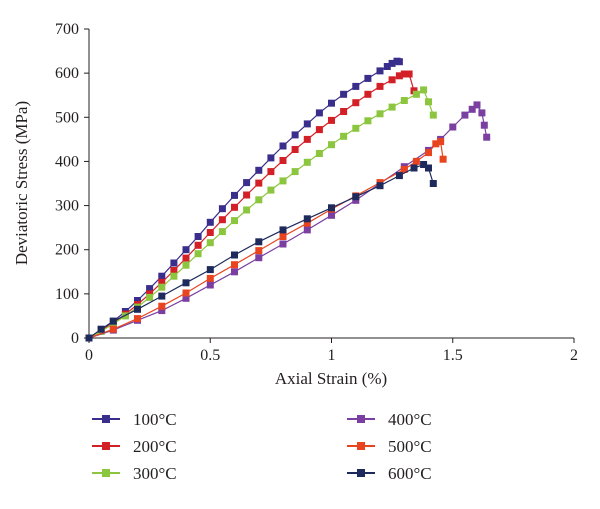 The height and width of the screenshot is (509, 600). What do you see at coordinates (389, 419) in the screenshot?
I see `legend-item: 400°C` at bounding box center [389, 419].